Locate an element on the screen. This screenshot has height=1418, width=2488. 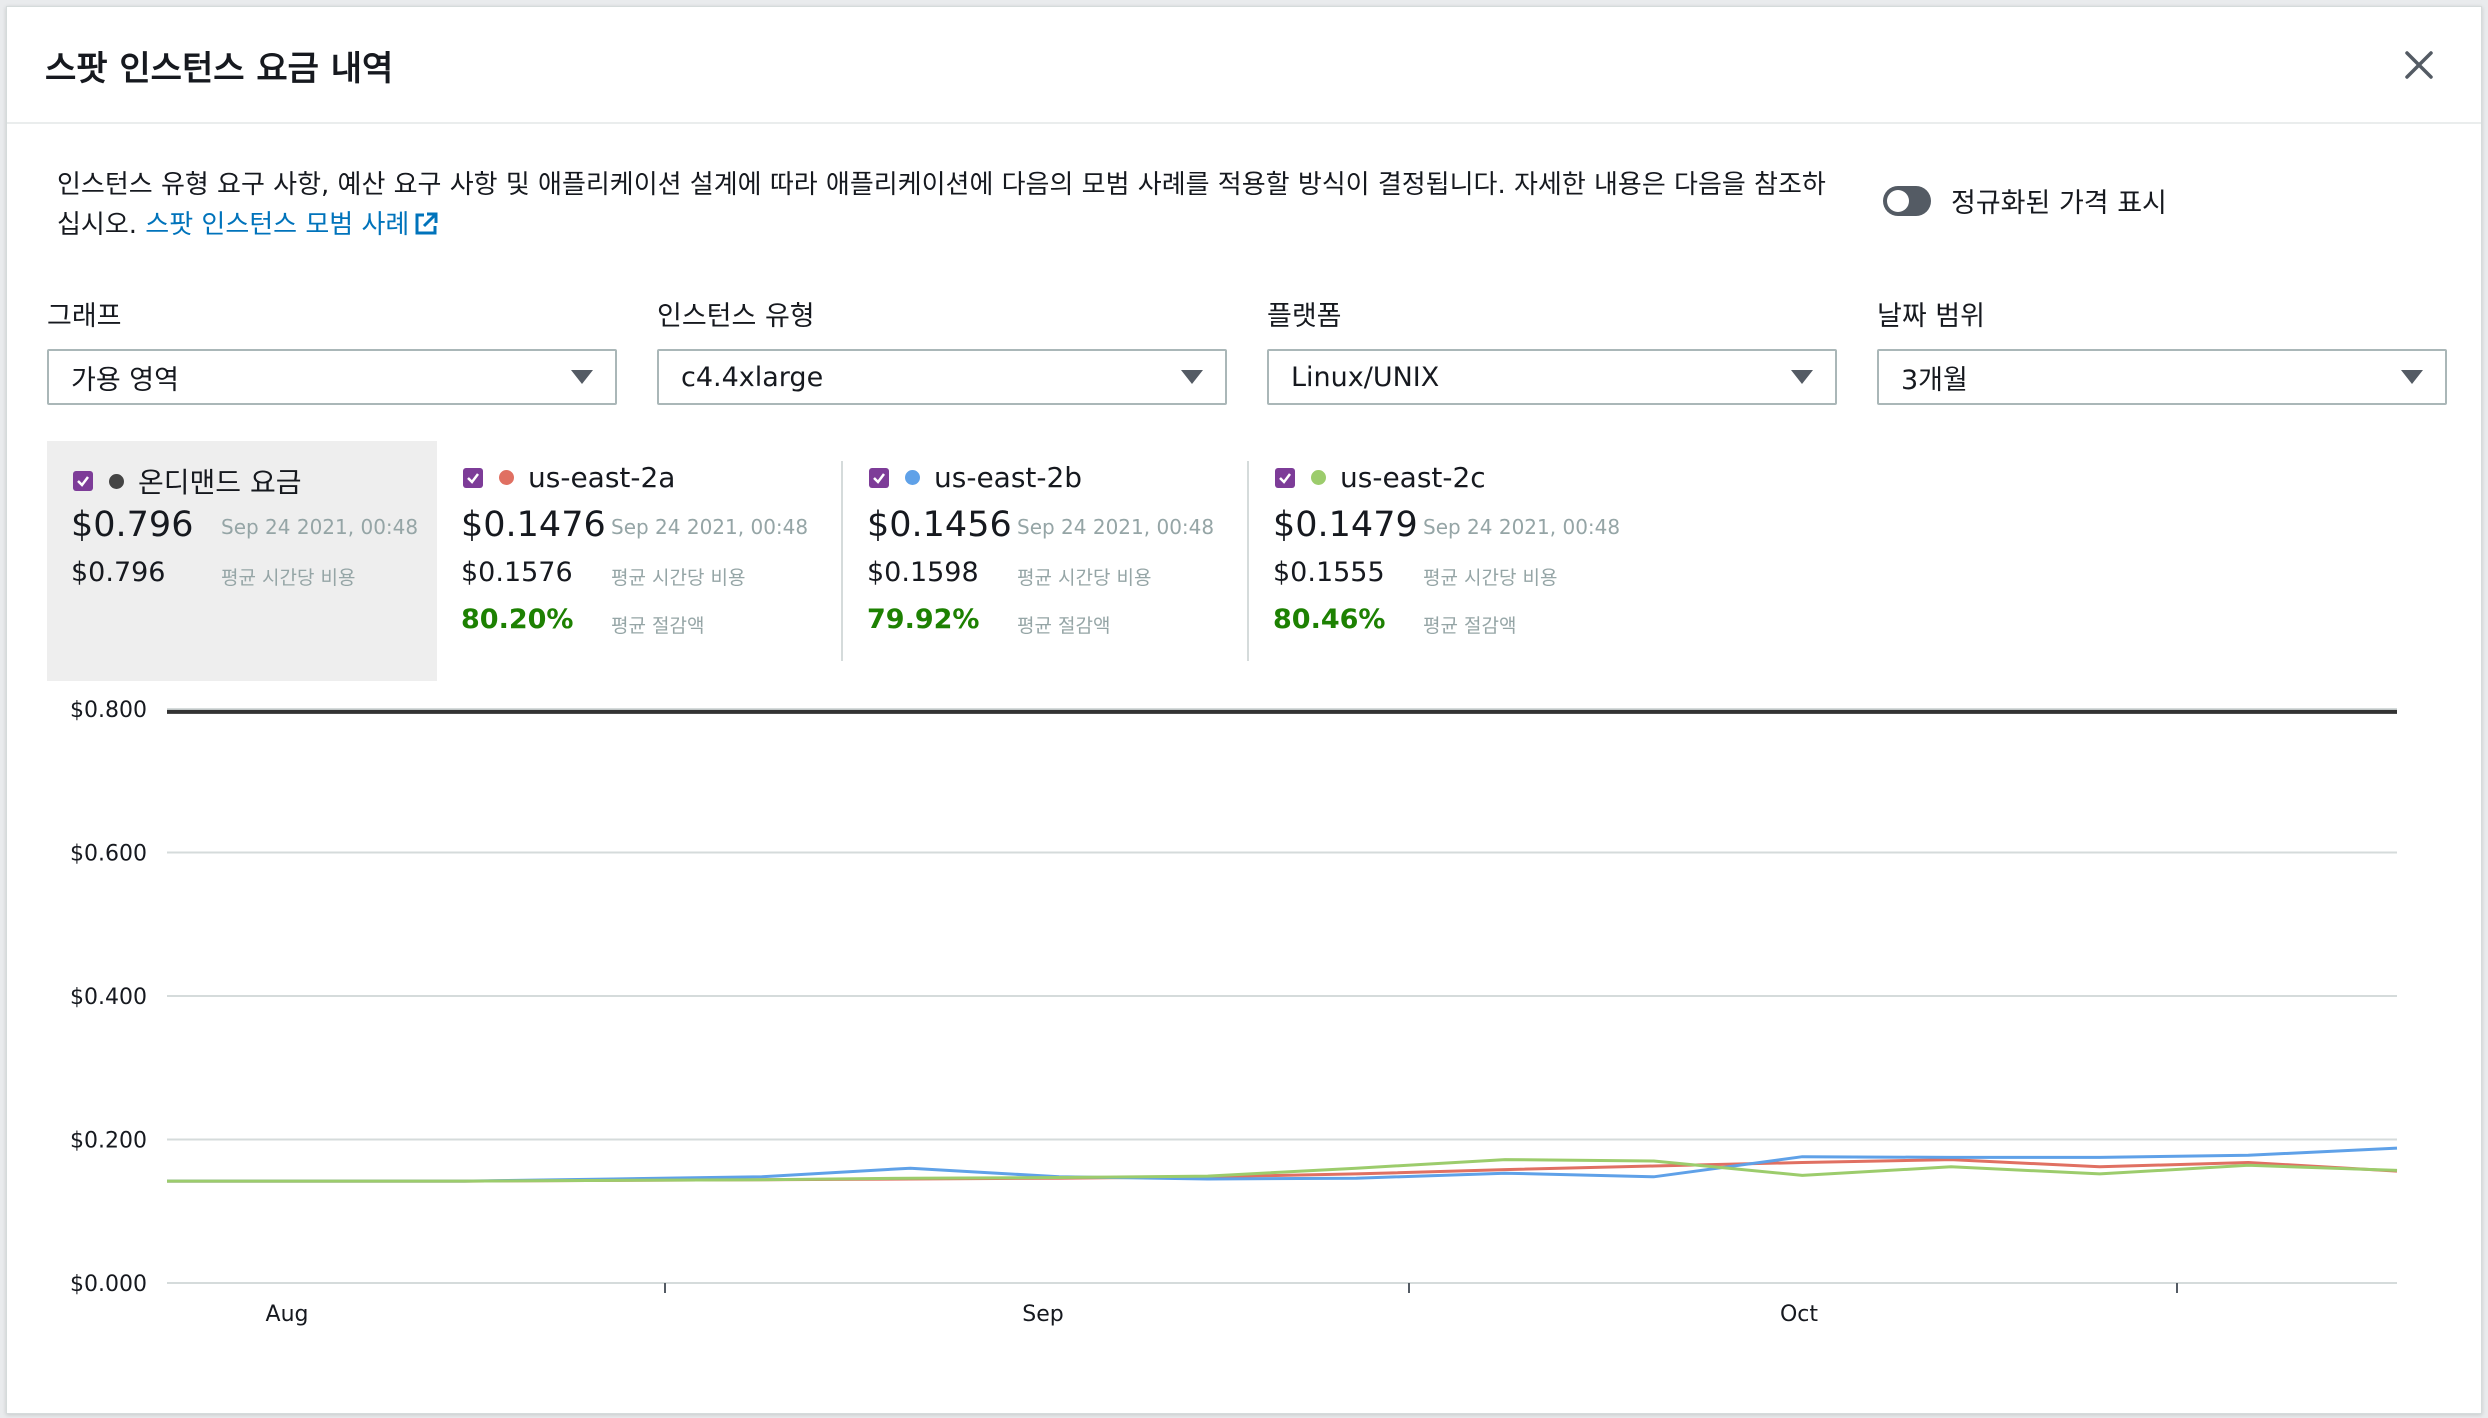
date-range-label: 날짜 범위 is located at coordinates (1931, 316).